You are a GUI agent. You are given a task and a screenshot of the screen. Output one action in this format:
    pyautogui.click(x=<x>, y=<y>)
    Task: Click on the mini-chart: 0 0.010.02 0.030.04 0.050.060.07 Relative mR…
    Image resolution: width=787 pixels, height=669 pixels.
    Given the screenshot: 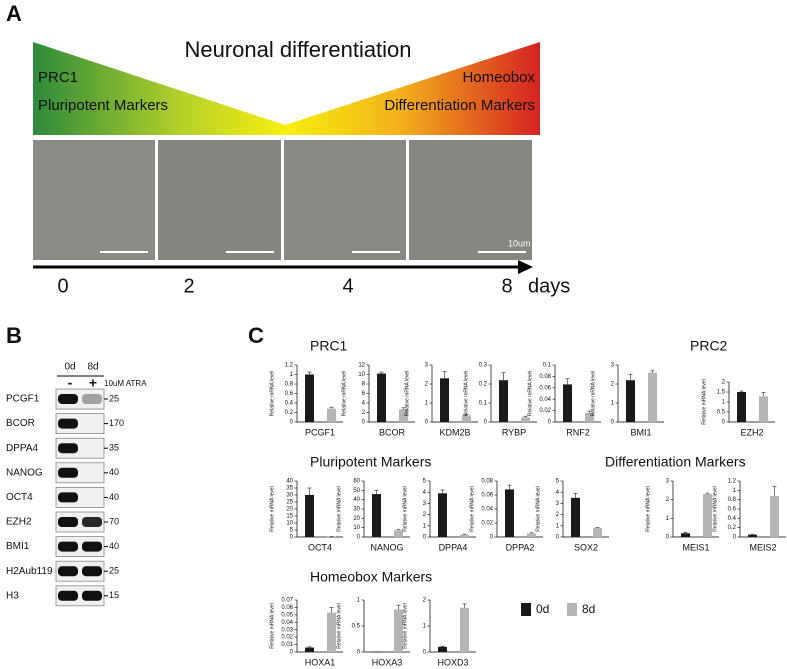 What is the action you would take?
    pyautogui.click(x=306, y=632)
    